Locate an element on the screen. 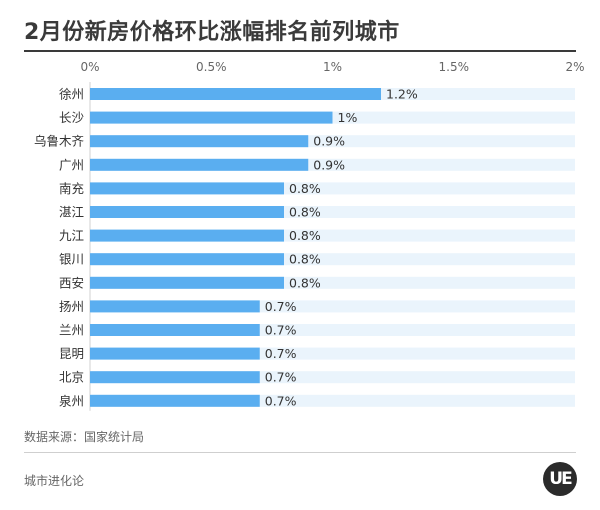  category-label: 广州 is located at coordinates (71, 164).